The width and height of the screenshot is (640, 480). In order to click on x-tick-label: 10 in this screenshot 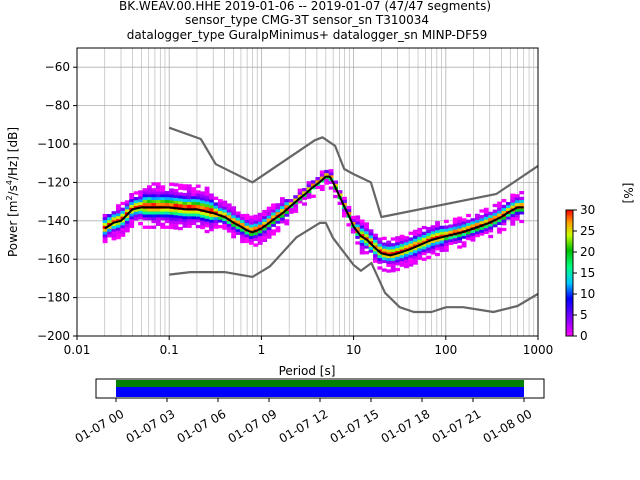, I will do `click(353, 350)`.